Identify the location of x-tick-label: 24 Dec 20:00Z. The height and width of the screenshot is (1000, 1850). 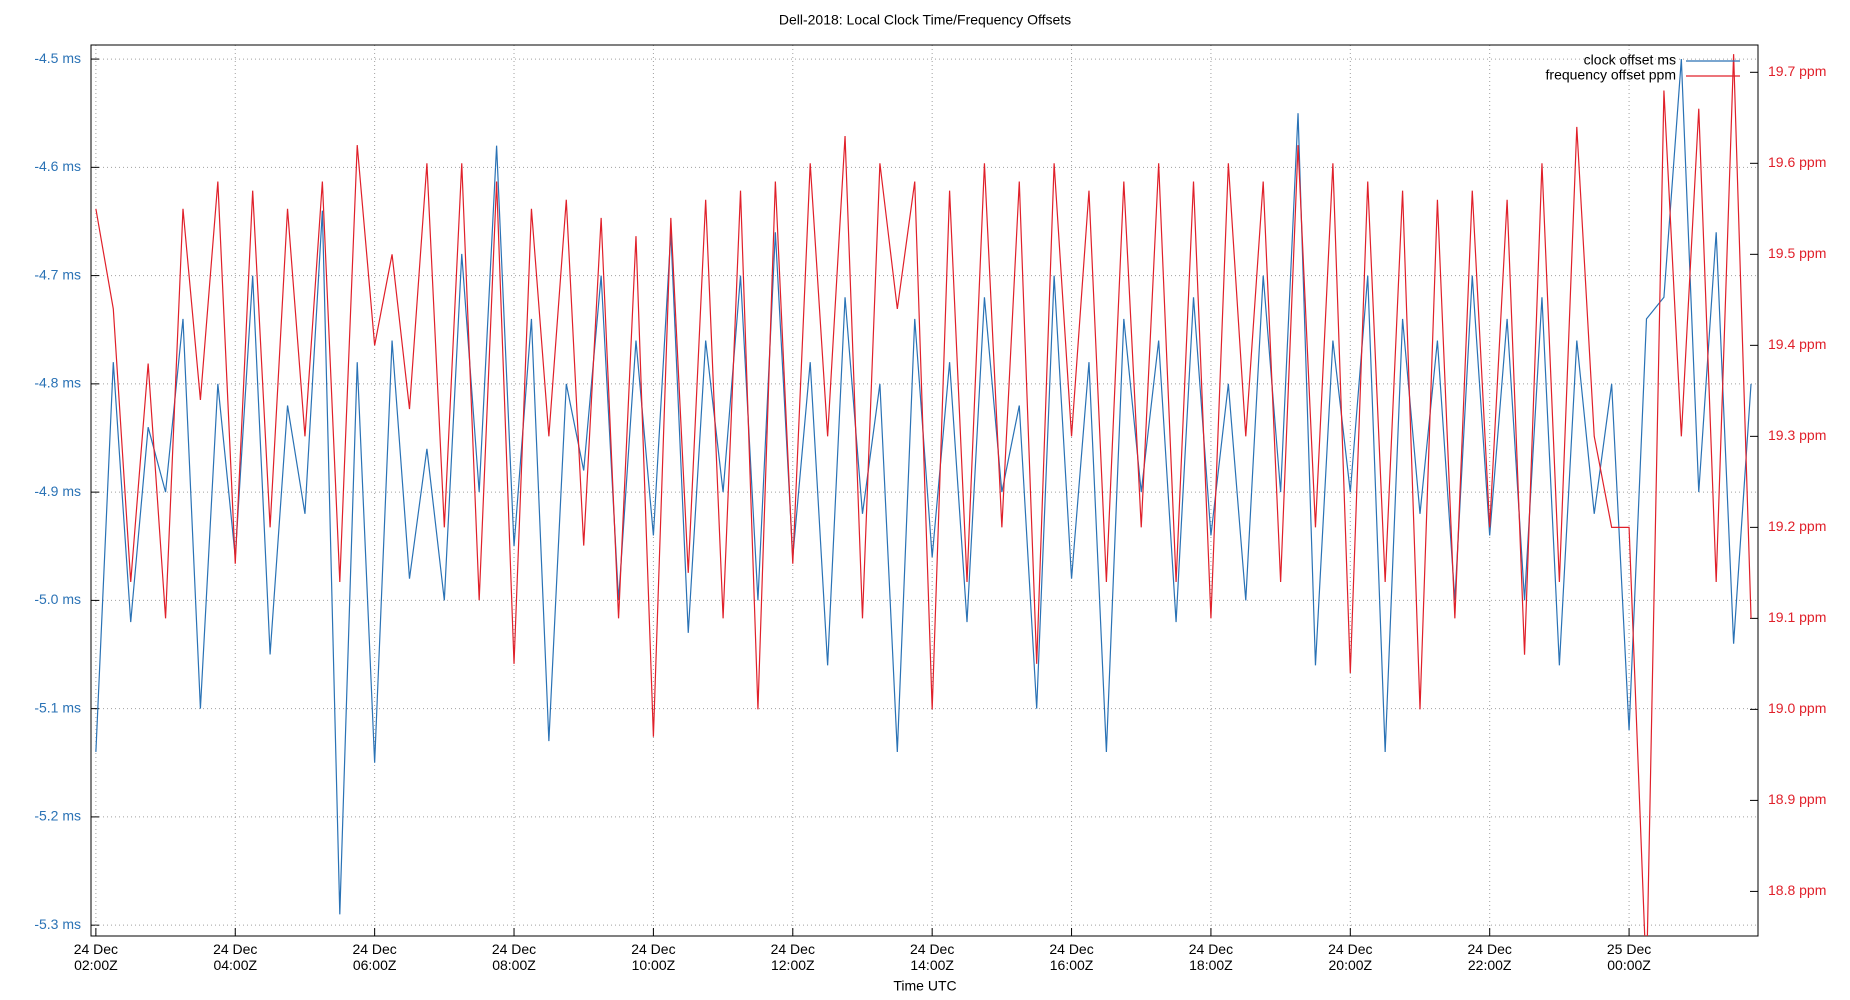
(1350, 957).